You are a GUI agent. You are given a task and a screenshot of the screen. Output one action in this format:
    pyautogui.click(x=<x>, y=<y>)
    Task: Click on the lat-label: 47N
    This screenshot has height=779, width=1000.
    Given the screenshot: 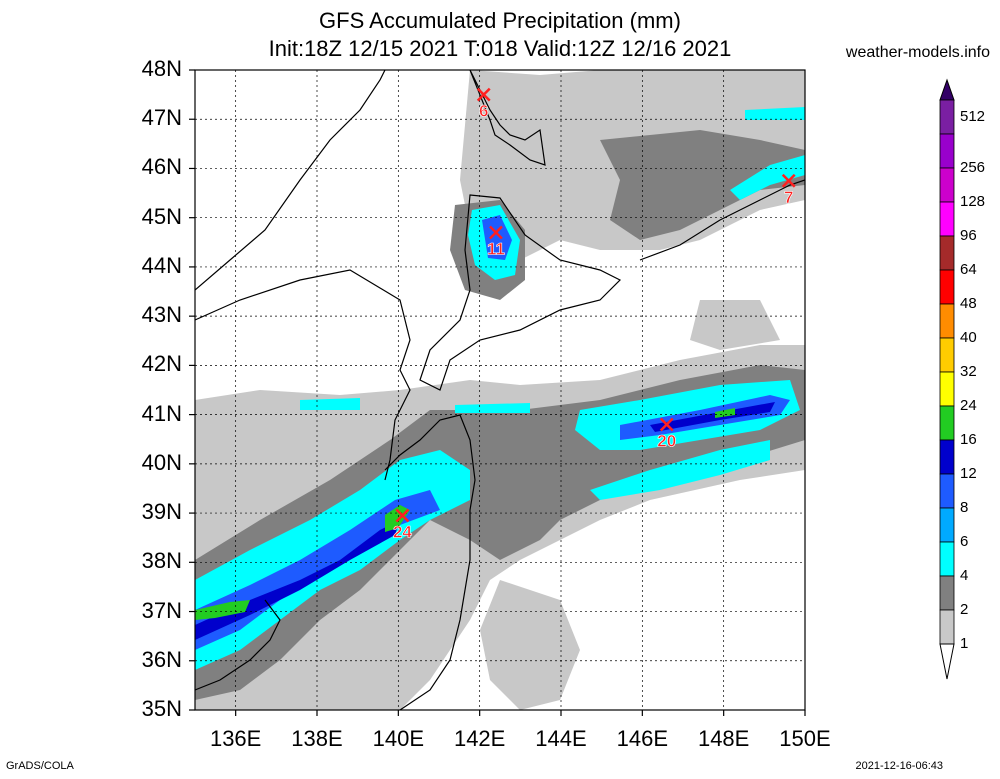 What is the action you would take?
    pyautogui.click(x=161, y=118)
    